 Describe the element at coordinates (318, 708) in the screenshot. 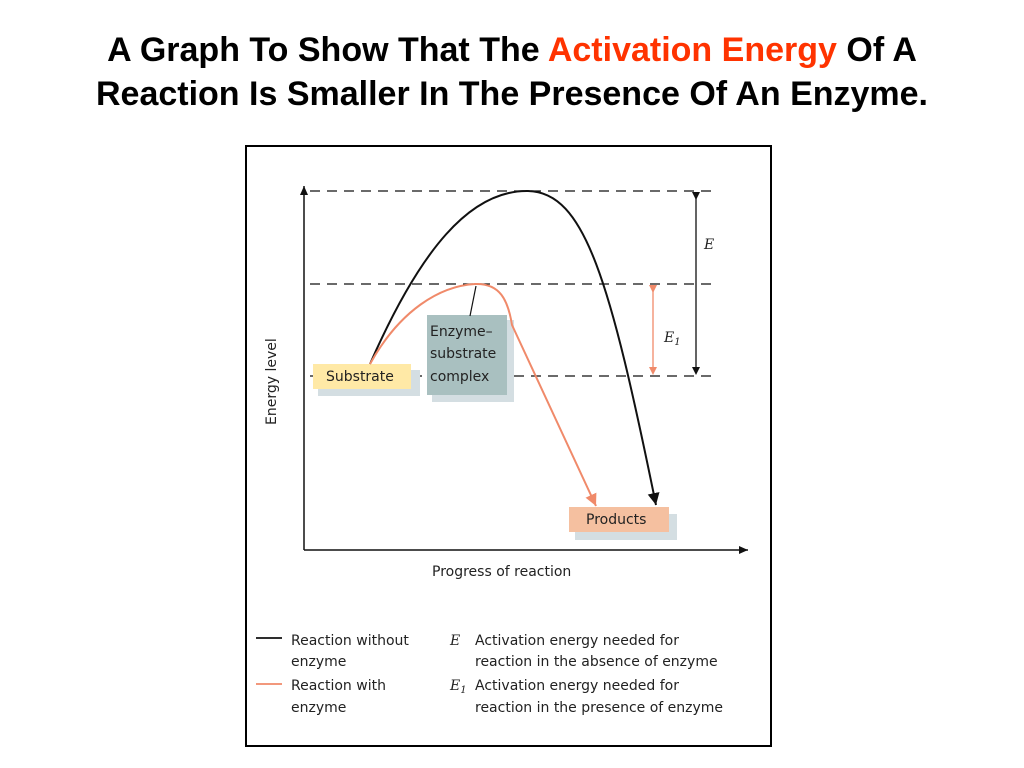

I see `legend-with-enzyme-line-2: enzyme` at that location.